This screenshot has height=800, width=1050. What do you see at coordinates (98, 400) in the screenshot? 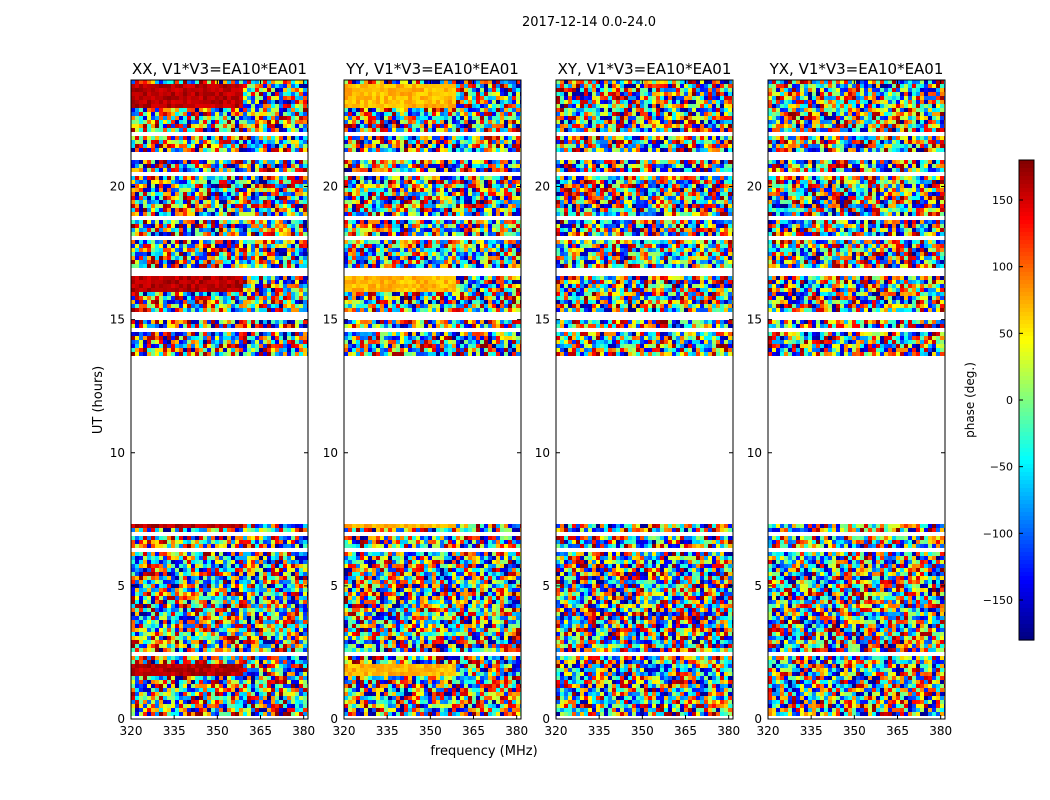
I see `y-axis-label: UT (hours)` at bounding box center [98, 400].